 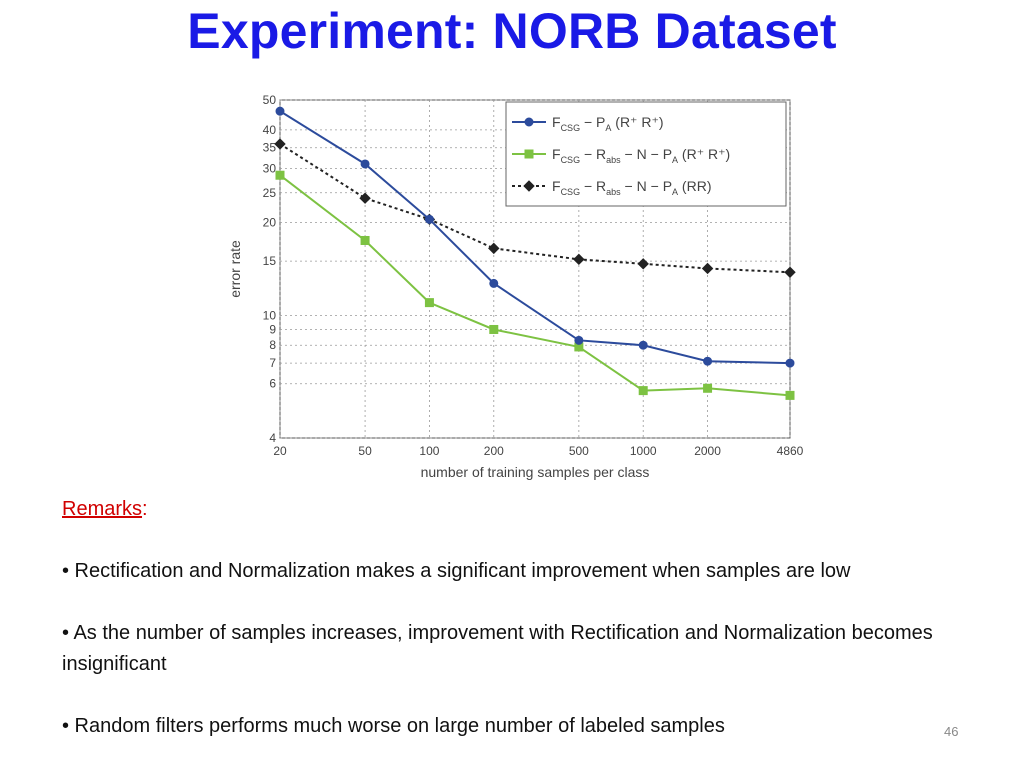 I want to click on y-tick-labels: 4 6 7 8 910 15 20 25 30 35 40 50, so click(x=270, y=269).